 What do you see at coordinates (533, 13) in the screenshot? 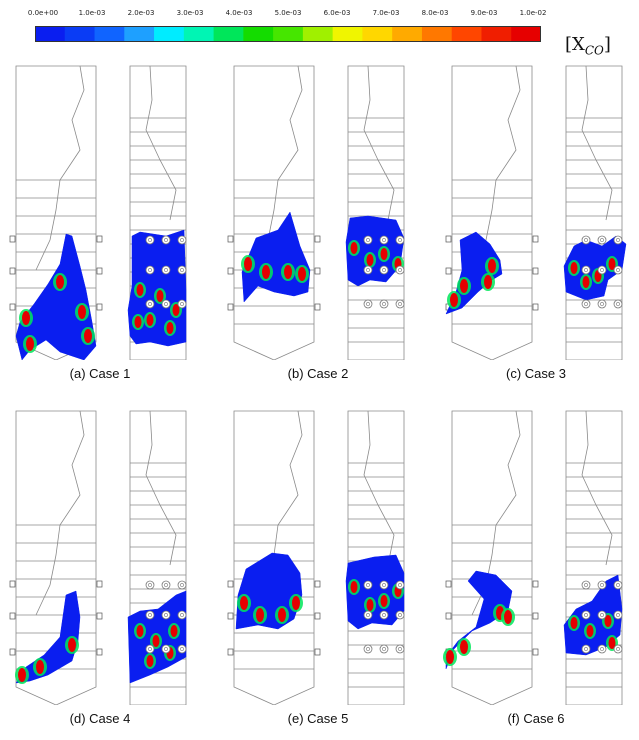
I see `colorbar-tick-label: 1.0e-02` at bounding box center [533, 13].